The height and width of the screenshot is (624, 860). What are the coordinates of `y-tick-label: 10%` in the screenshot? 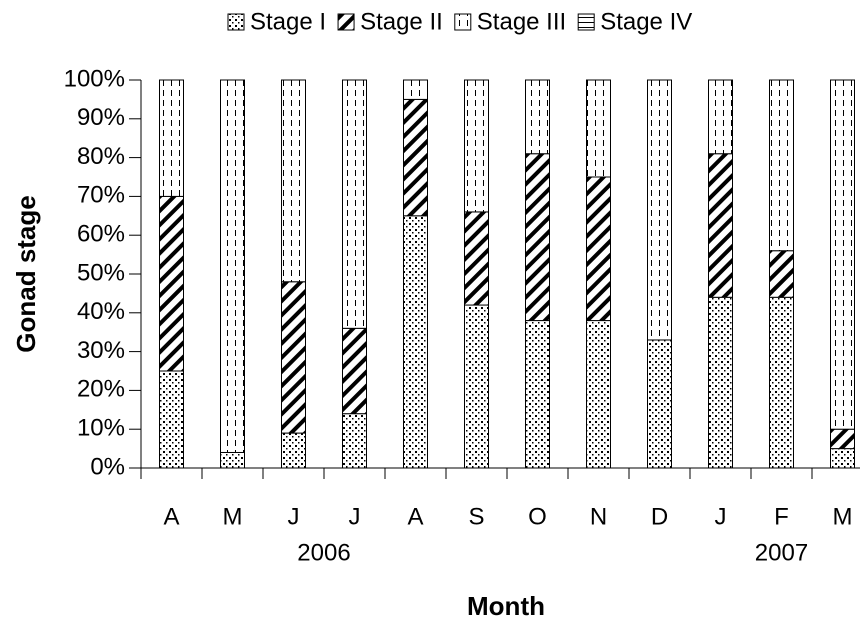 It's located at (101, 428).